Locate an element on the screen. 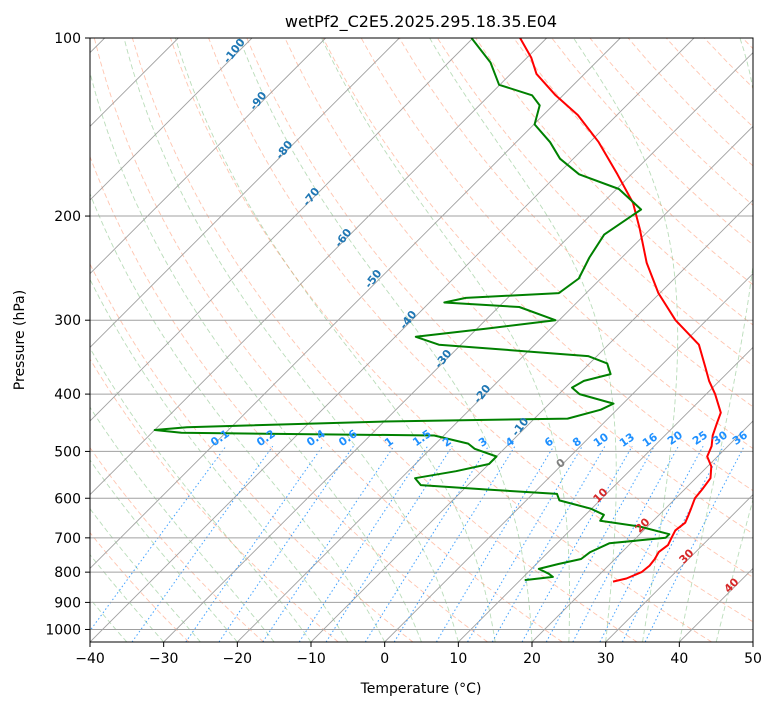  x-axis: −40 −30 −20 −10 0 10 20 30 40 50 is located at coordinates (418, 654).